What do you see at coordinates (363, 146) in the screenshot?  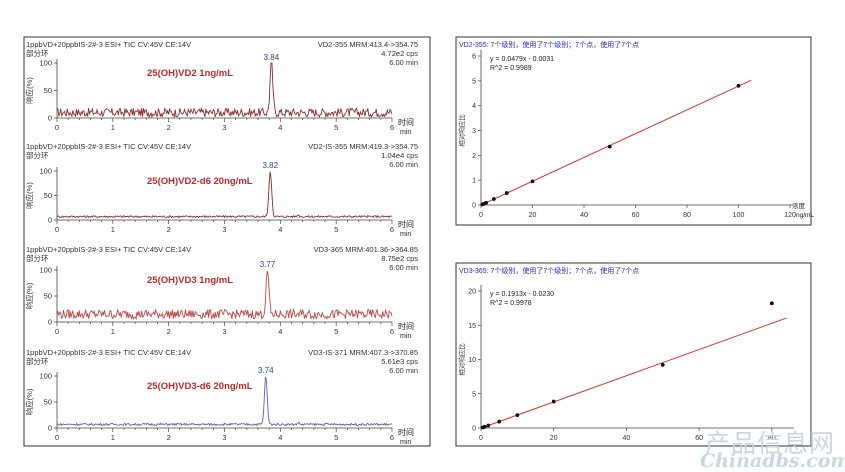 I see `chromatogram-header-right: VD2-IS-355 MRM:419.3->354.75` at bounding box center [363, 146].